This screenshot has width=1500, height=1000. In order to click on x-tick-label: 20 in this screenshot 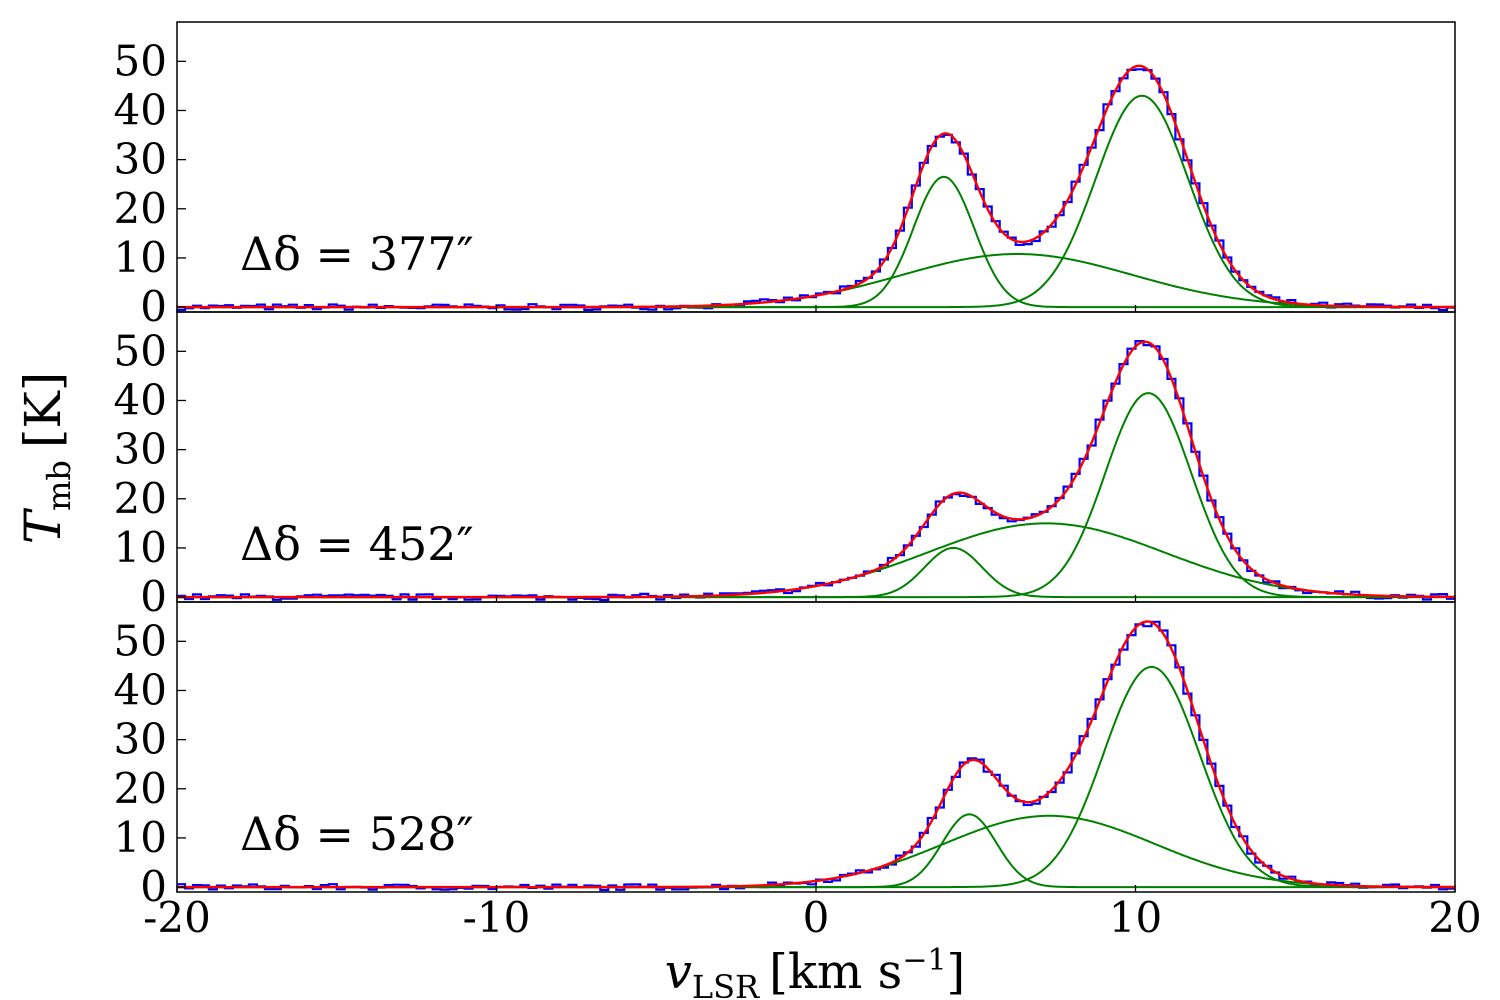, I will do `click(1454, 917)`.